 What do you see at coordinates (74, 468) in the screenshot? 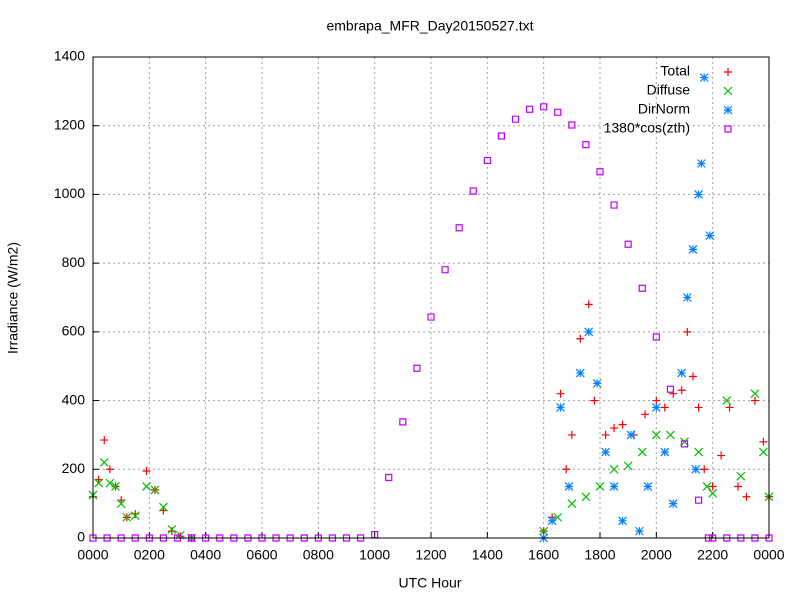
I see `y-tick-label: 200` at bounding box center [74, 468].